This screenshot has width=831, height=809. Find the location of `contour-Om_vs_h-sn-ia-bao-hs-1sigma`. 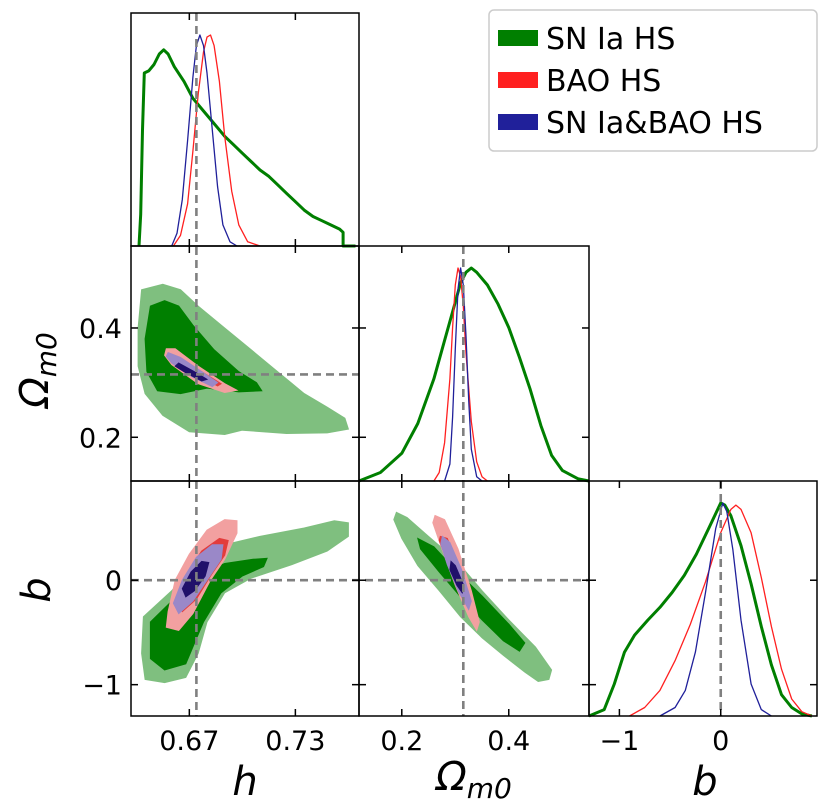

contour-Om_vs_h-sn-ia-bao-hs-1sigma is located at coordinates (191, 372).